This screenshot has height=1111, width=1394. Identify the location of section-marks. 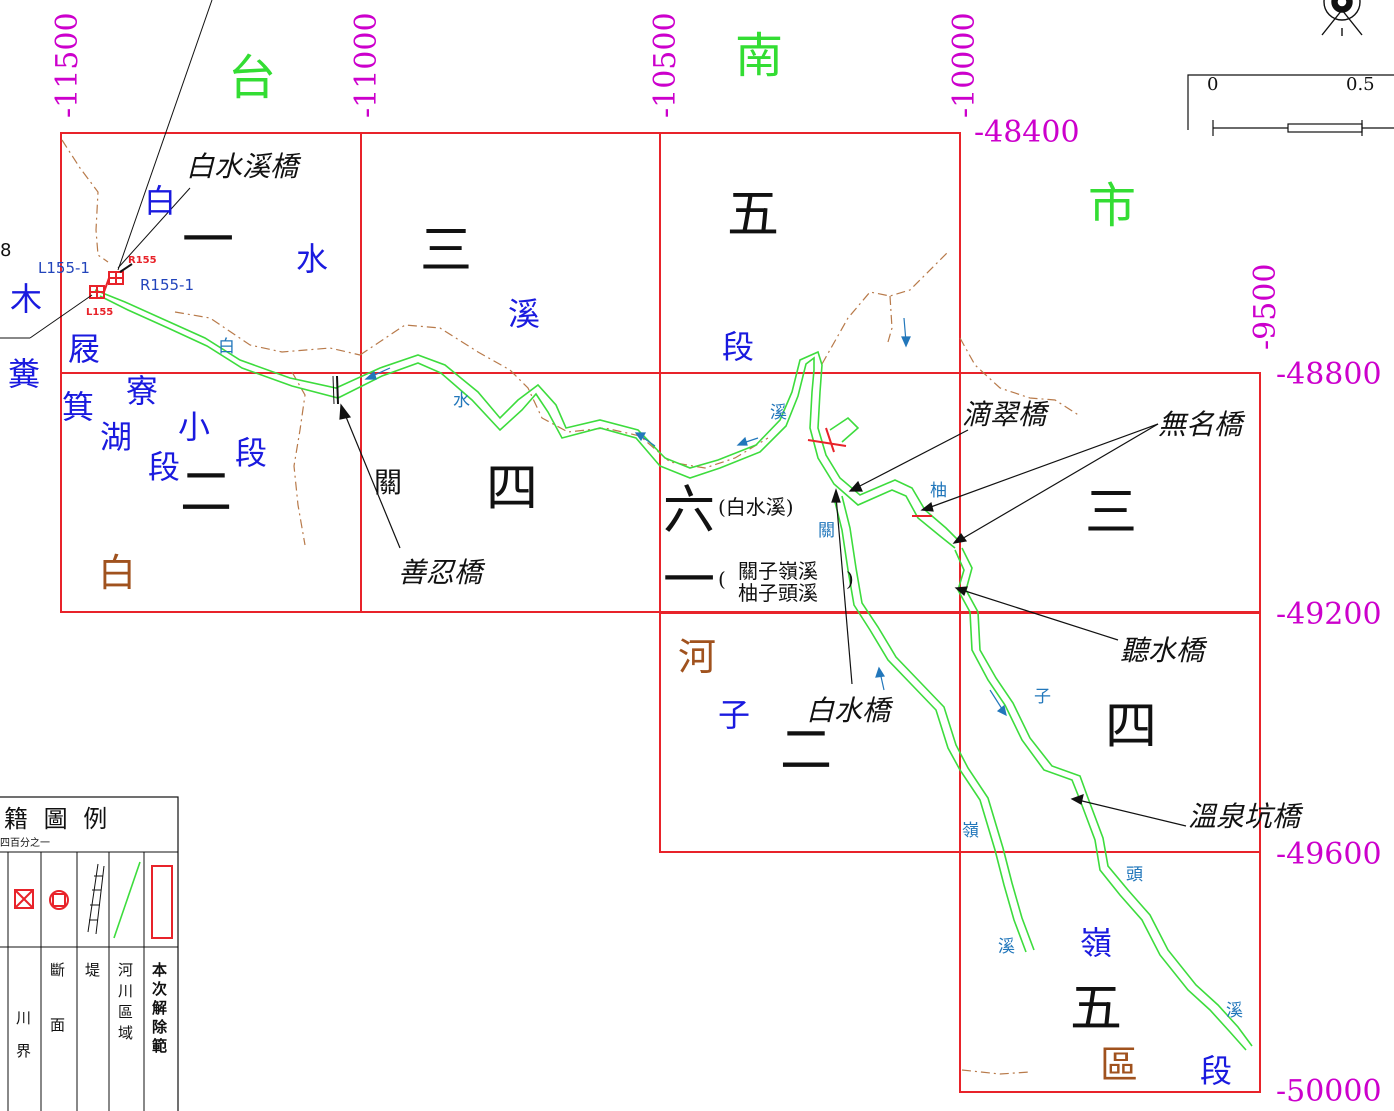
(632, 446).